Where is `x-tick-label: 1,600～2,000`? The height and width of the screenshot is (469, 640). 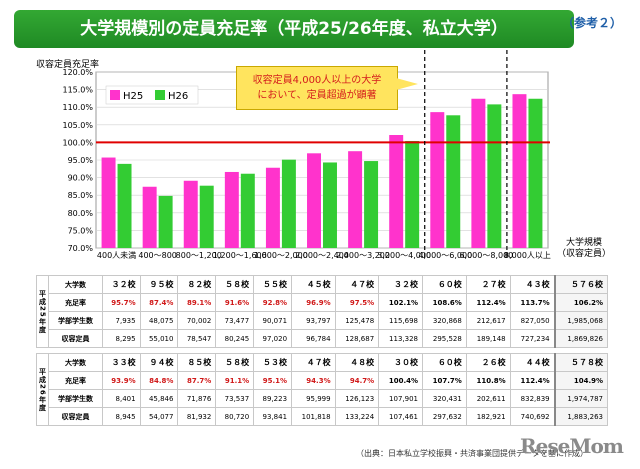 x-tick-label: 1,600～2,000 is located at coordinates (281, 255).